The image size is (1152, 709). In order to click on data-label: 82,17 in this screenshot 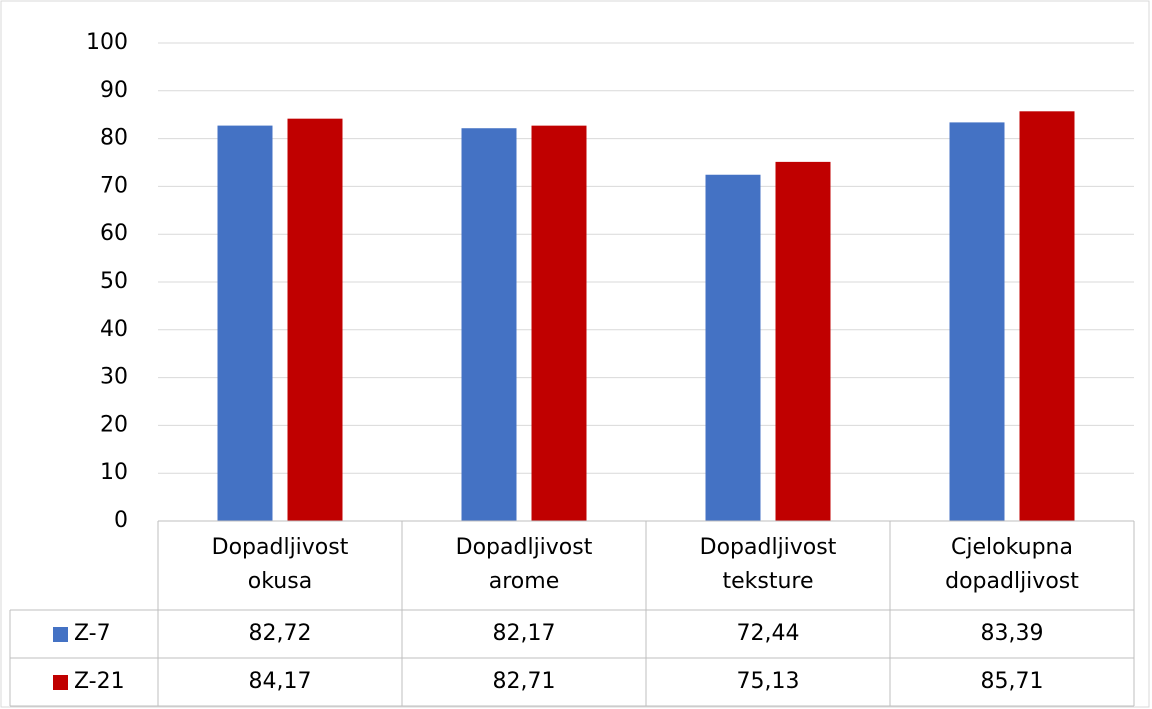, I will do `click(524, 633)`.